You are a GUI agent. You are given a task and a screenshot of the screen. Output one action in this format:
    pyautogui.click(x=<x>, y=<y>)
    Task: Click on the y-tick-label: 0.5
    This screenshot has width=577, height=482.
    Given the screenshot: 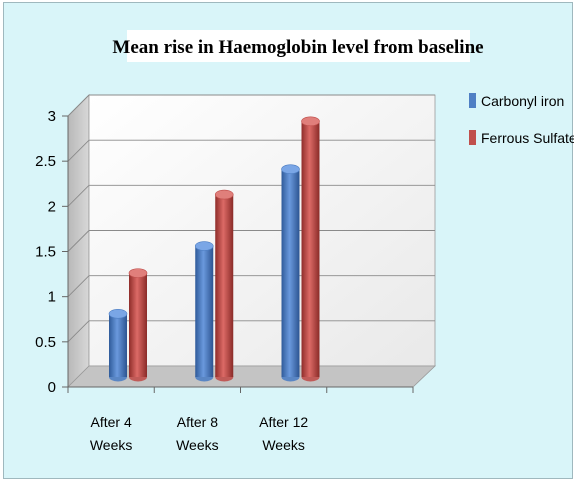 What is the action you would take?
    pyautogui.click(x=45, y=342)
    